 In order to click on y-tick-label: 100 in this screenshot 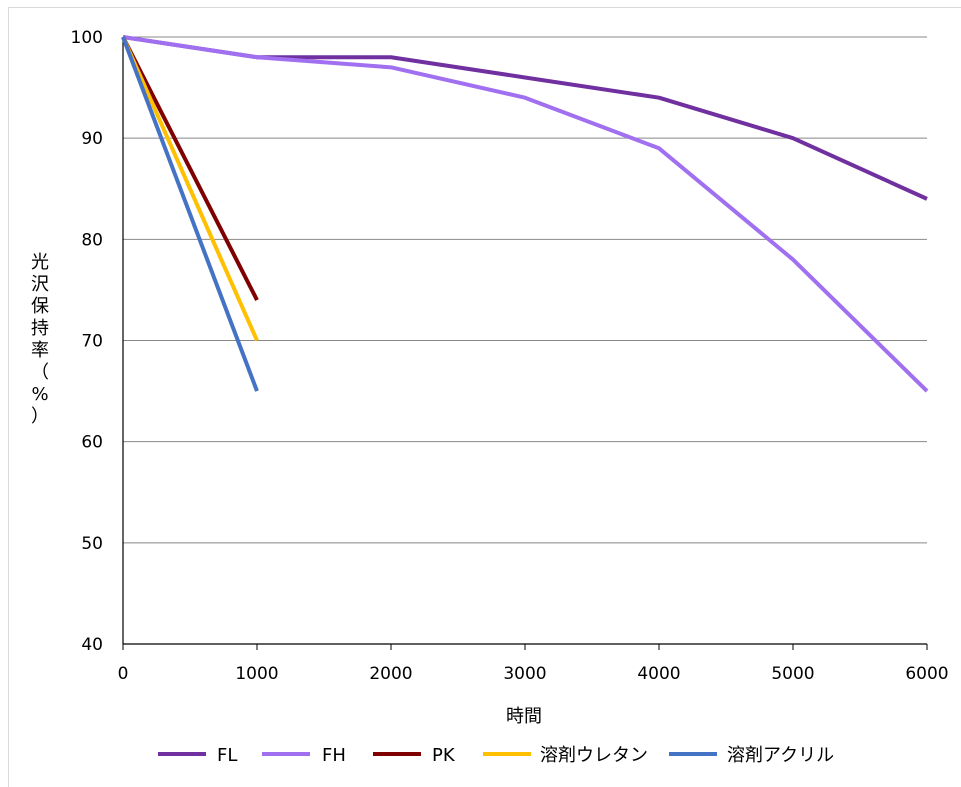, I will do `click(87, 38)`.